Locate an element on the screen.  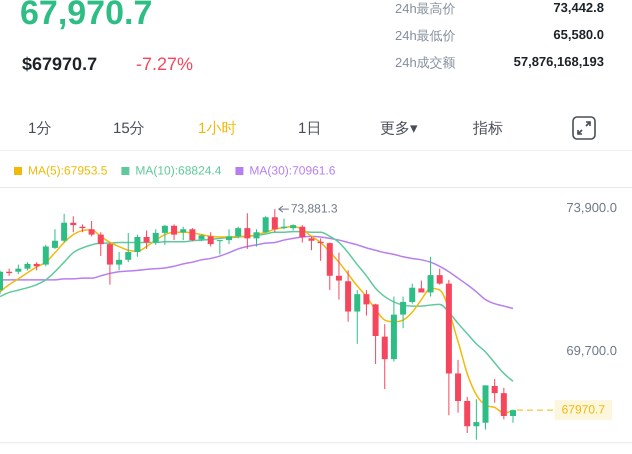
text: 1小时 is located at coordinates (217, 128).